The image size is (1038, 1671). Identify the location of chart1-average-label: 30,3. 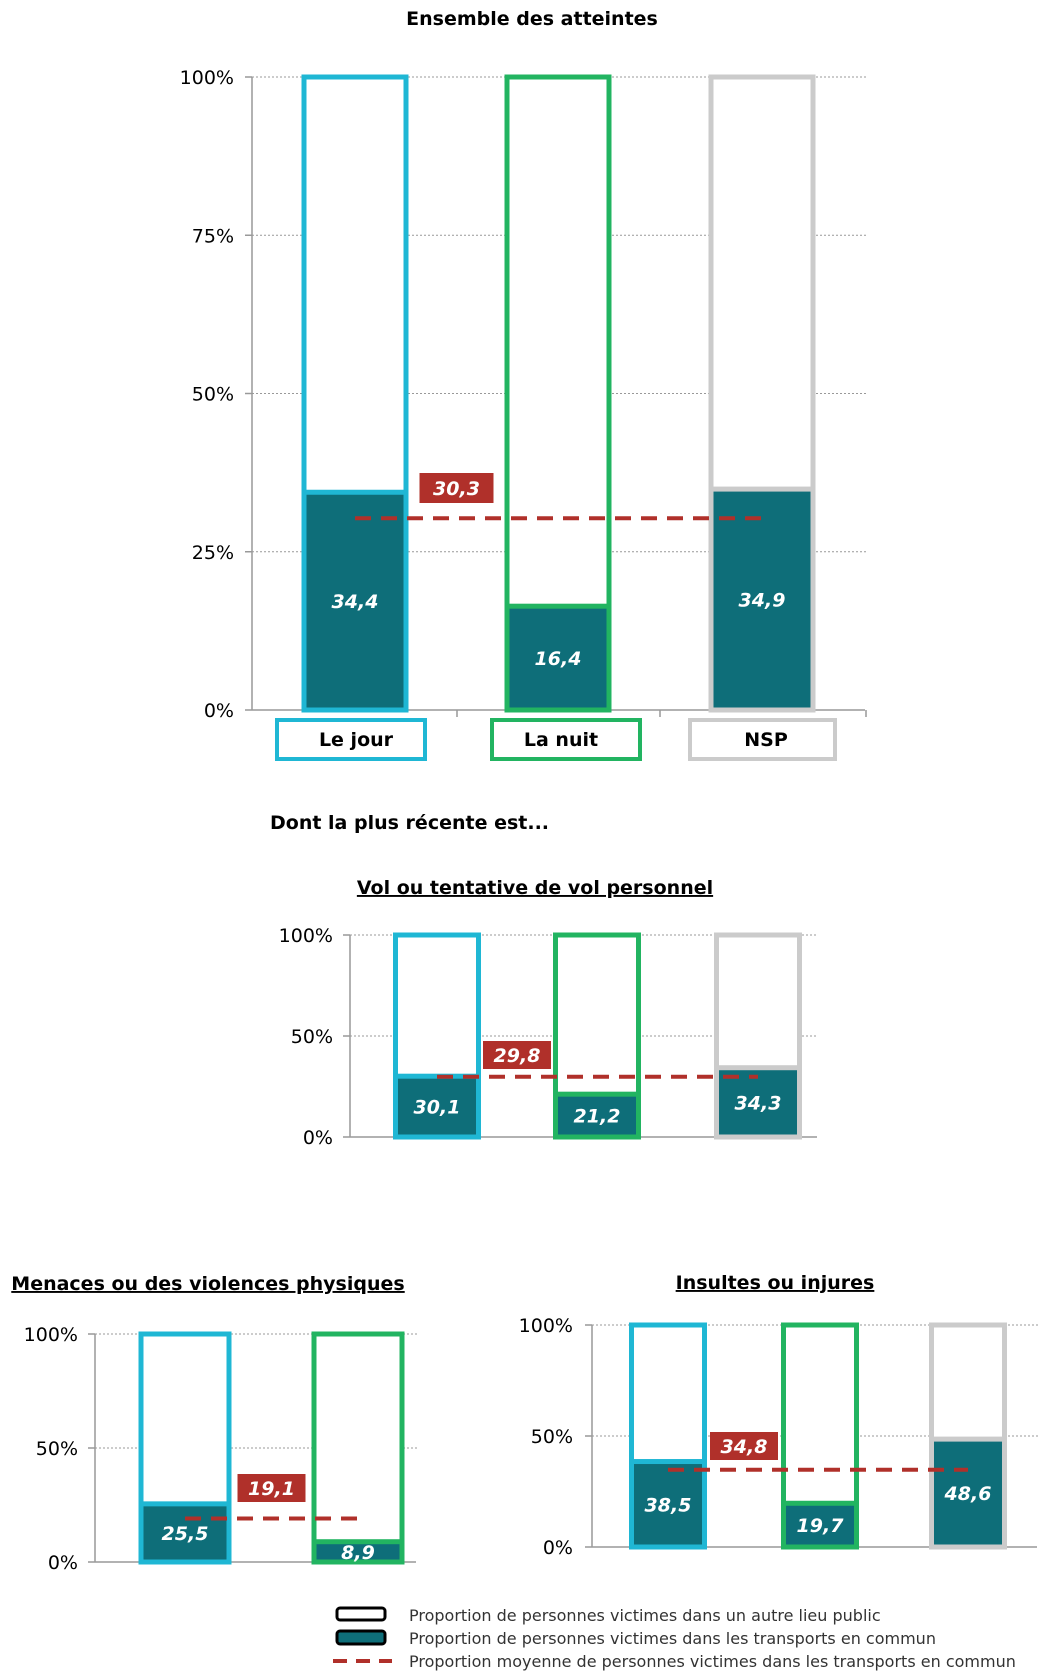
(456, 489).